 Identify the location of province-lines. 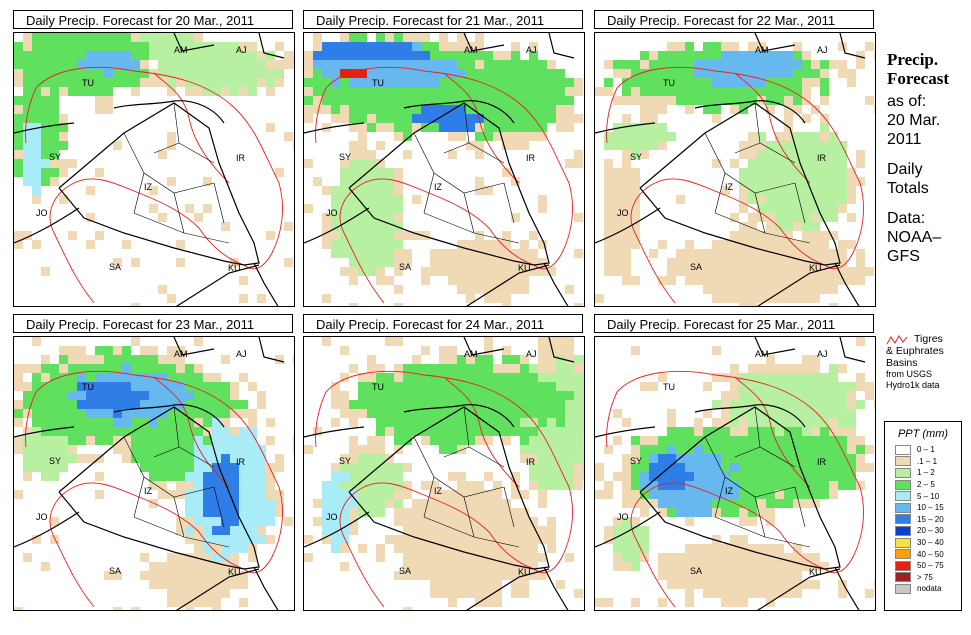
(176, 477).